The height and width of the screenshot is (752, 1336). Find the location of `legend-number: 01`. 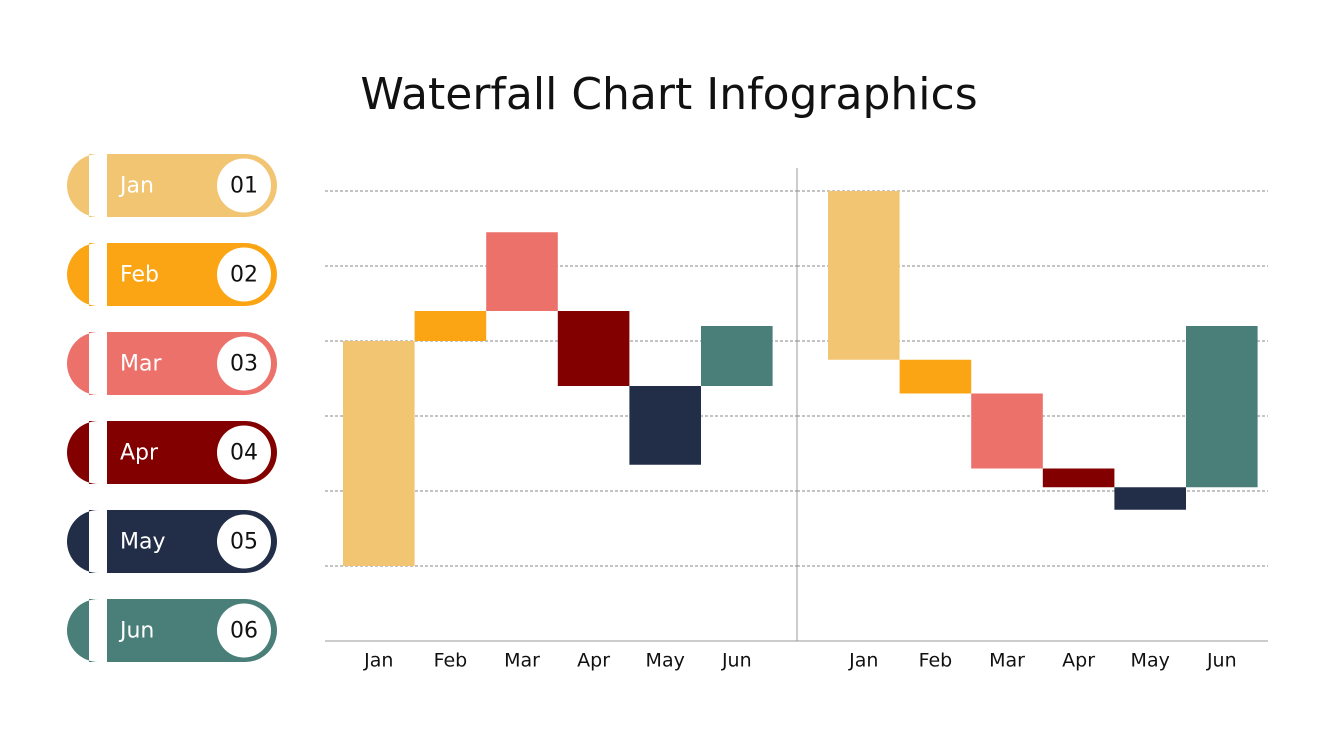

legend-number: 01 is located at coordinates (244, 186).